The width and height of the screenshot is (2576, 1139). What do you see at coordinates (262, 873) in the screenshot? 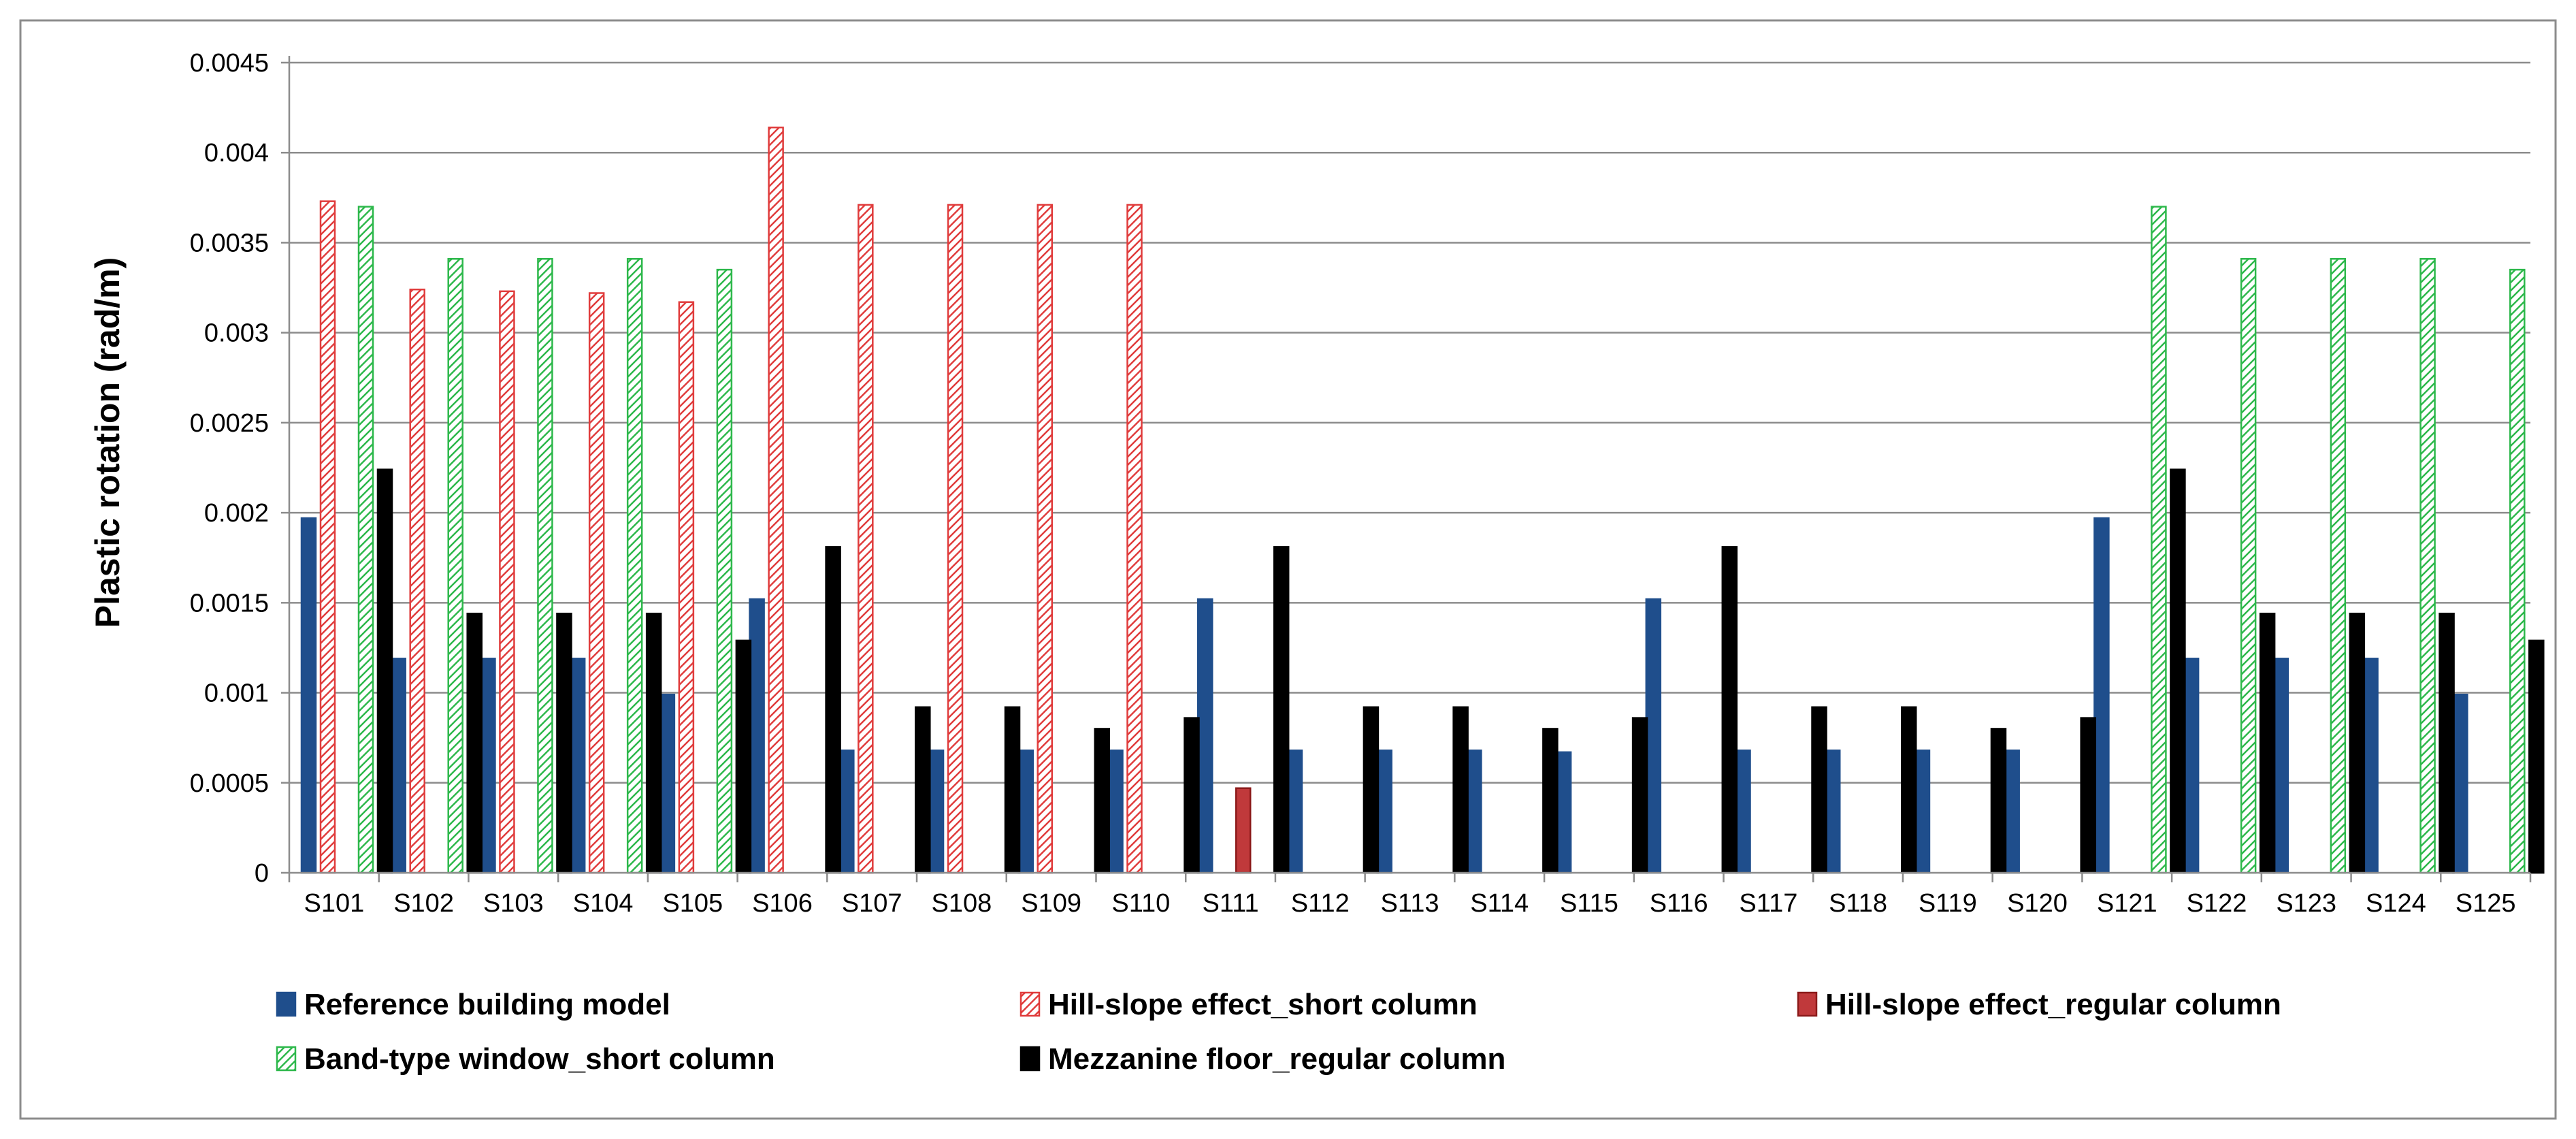
I see `y-tick-label: 0` at bounding box center [262, 873].